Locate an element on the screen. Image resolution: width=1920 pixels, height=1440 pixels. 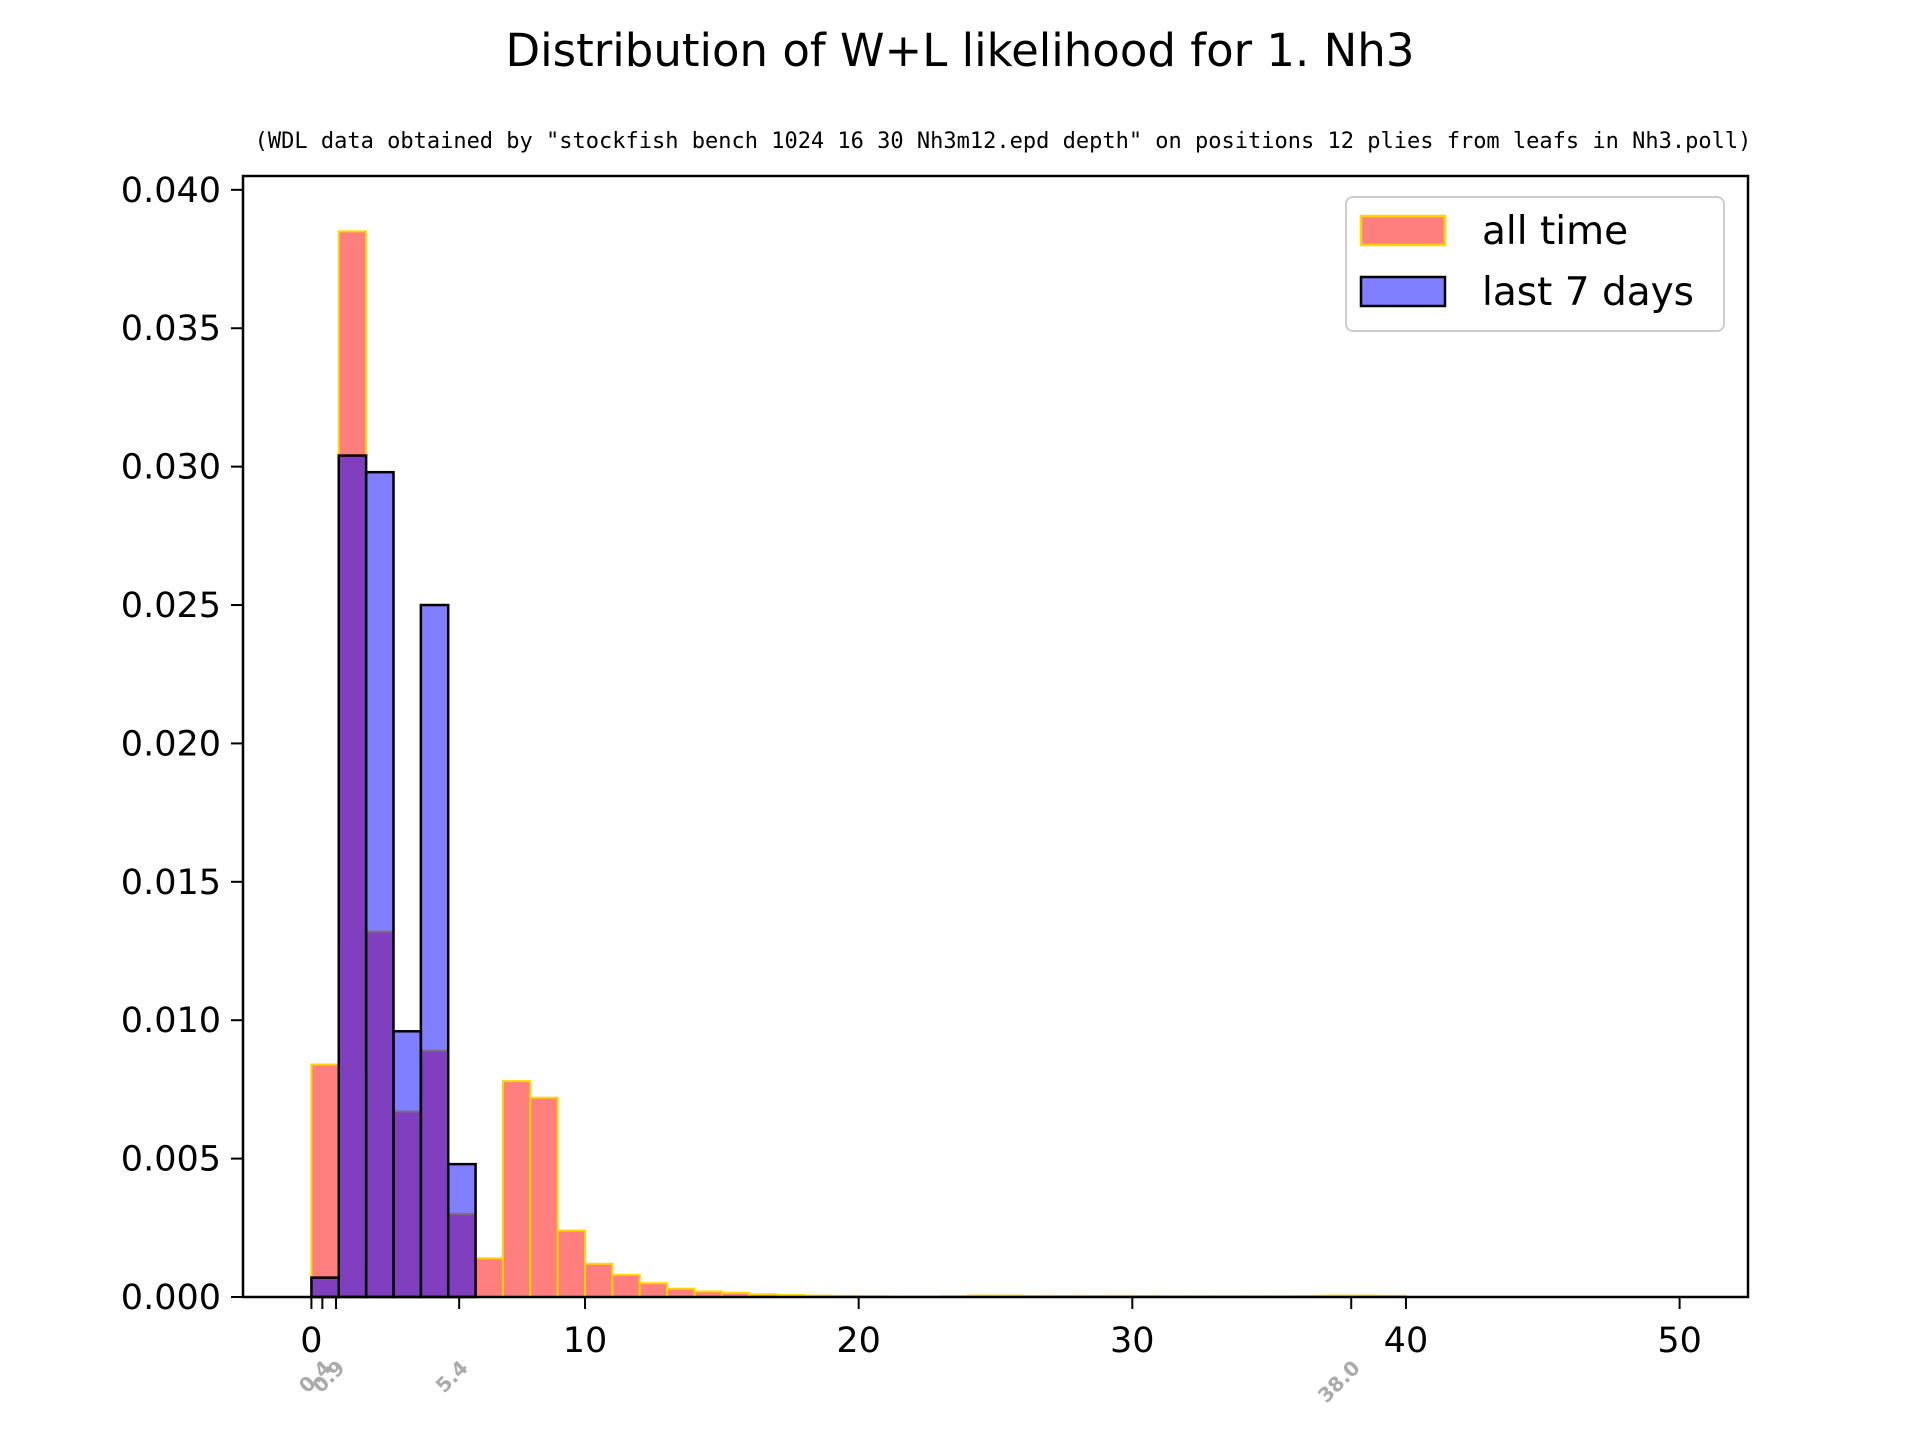
x-tick-label: 40 is located at coordinates (1406, 1341).